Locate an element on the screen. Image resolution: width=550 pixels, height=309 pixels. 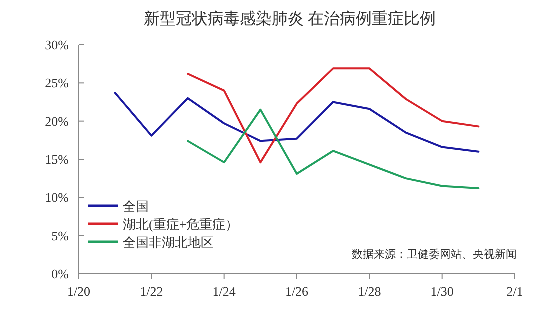
y-tick-label: 20% is located at coordinates (57, 121).